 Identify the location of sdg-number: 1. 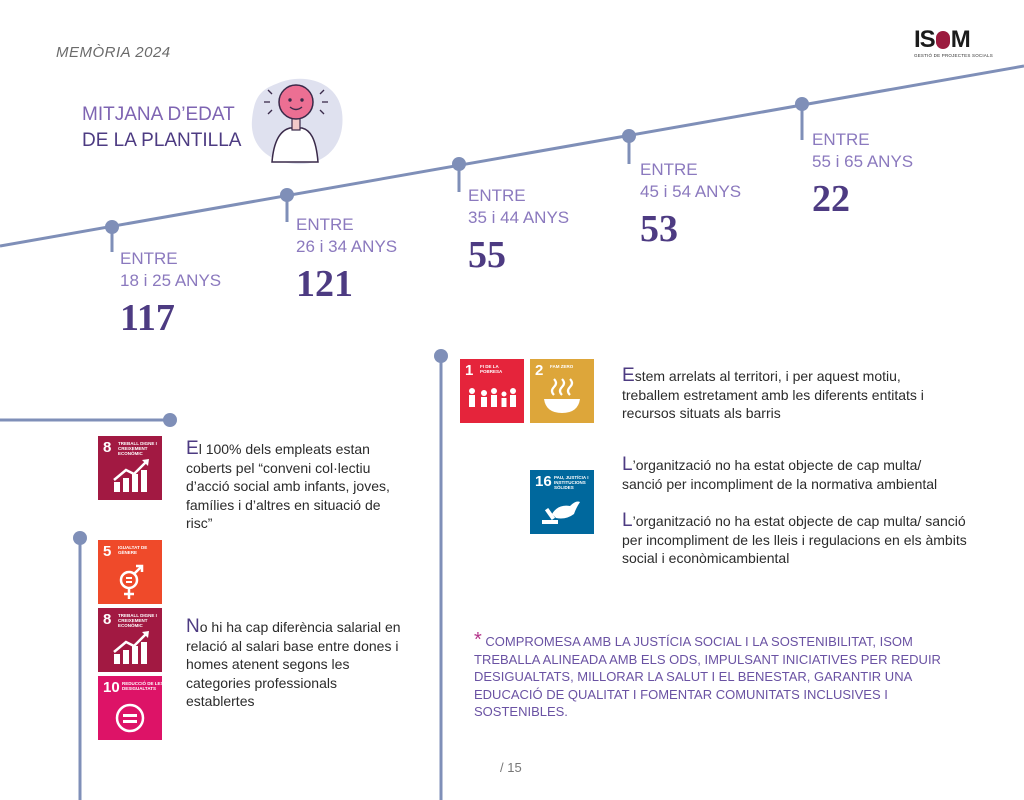
(469, 370).